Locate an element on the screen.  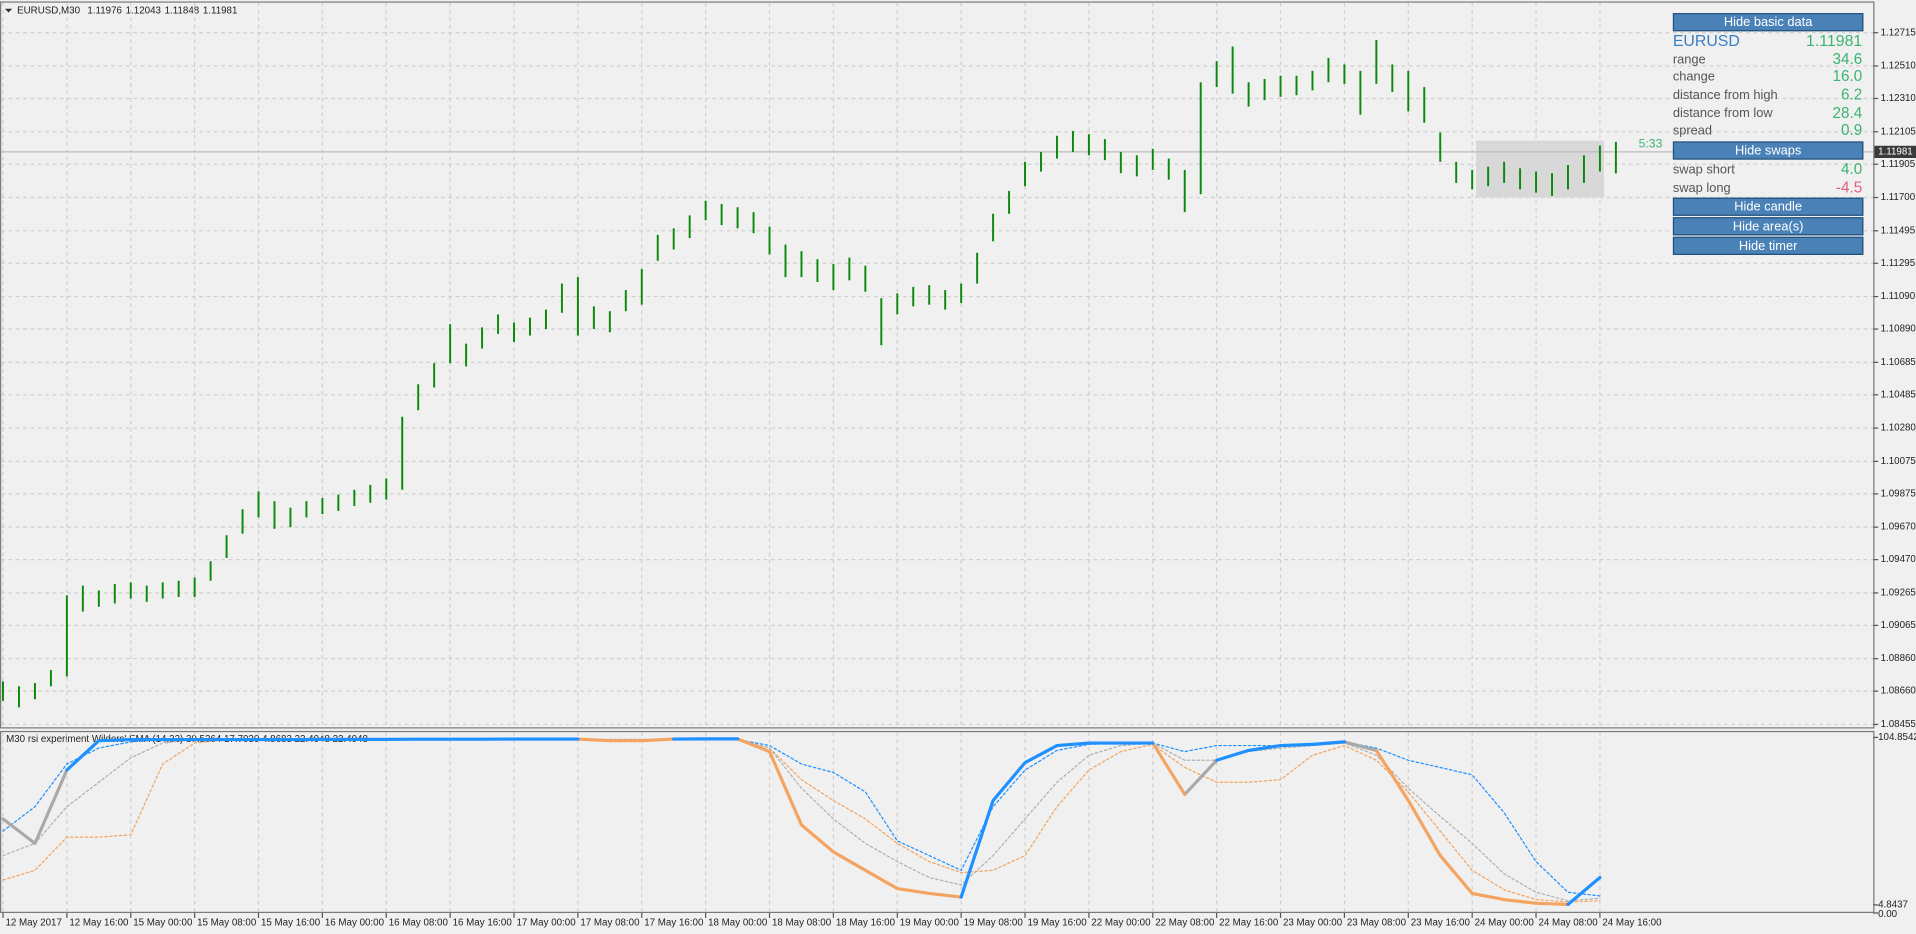
stat-value: 34.6 is located at coordinates (1848, 59).